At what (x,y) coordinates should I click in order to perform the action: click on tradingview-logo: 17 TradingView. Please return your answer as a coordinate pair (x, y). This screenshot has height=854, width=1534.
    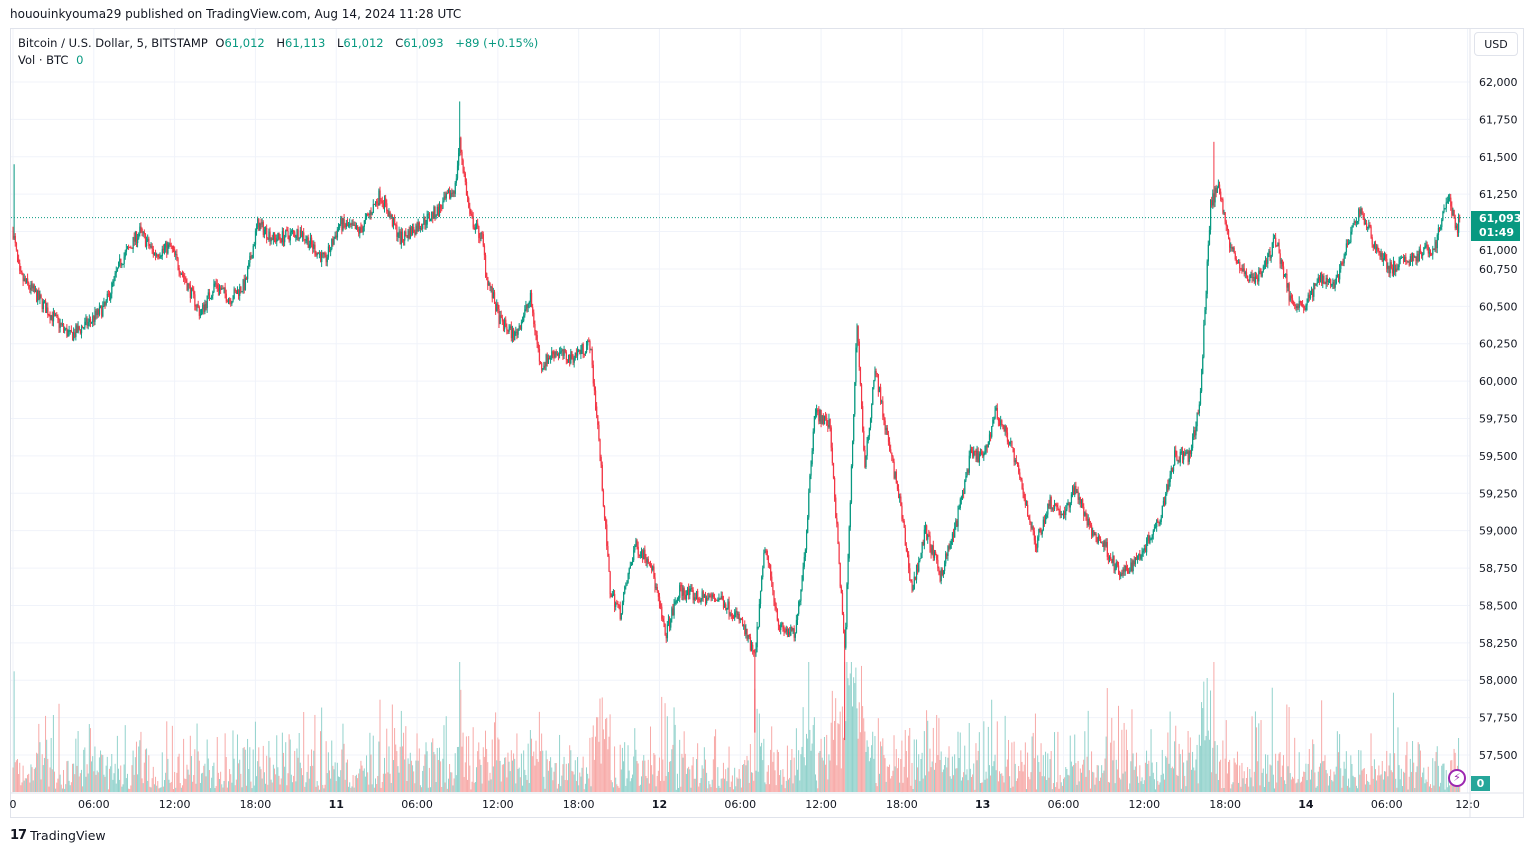
    Looking at the image, I should click on (58, 835).